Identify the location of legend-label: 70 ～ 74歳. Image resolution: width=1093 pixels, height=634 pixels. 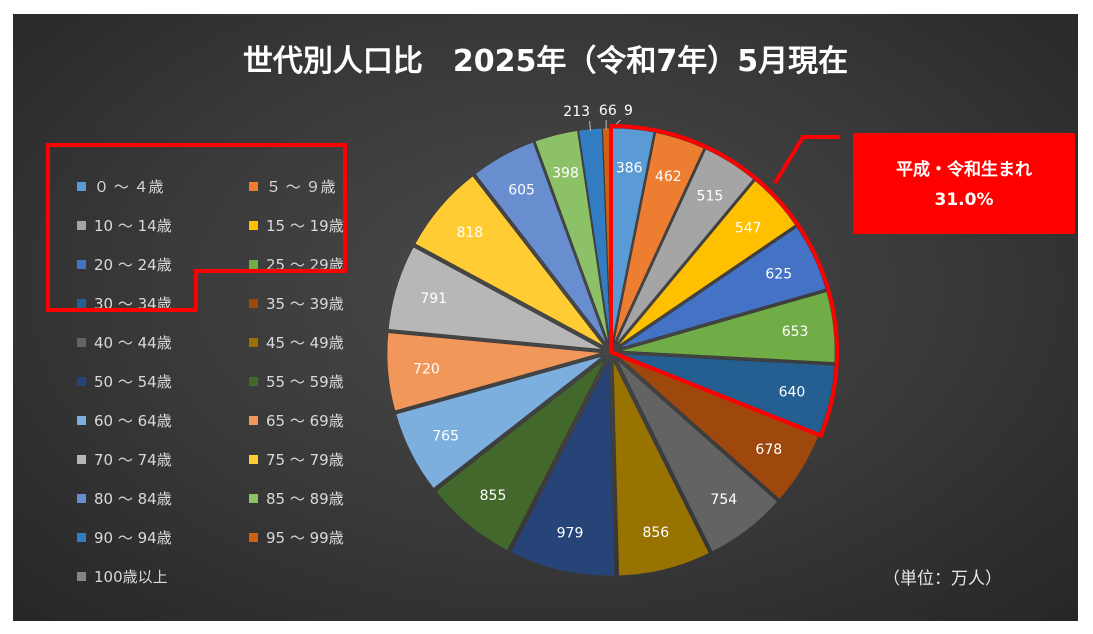
(133, 460).